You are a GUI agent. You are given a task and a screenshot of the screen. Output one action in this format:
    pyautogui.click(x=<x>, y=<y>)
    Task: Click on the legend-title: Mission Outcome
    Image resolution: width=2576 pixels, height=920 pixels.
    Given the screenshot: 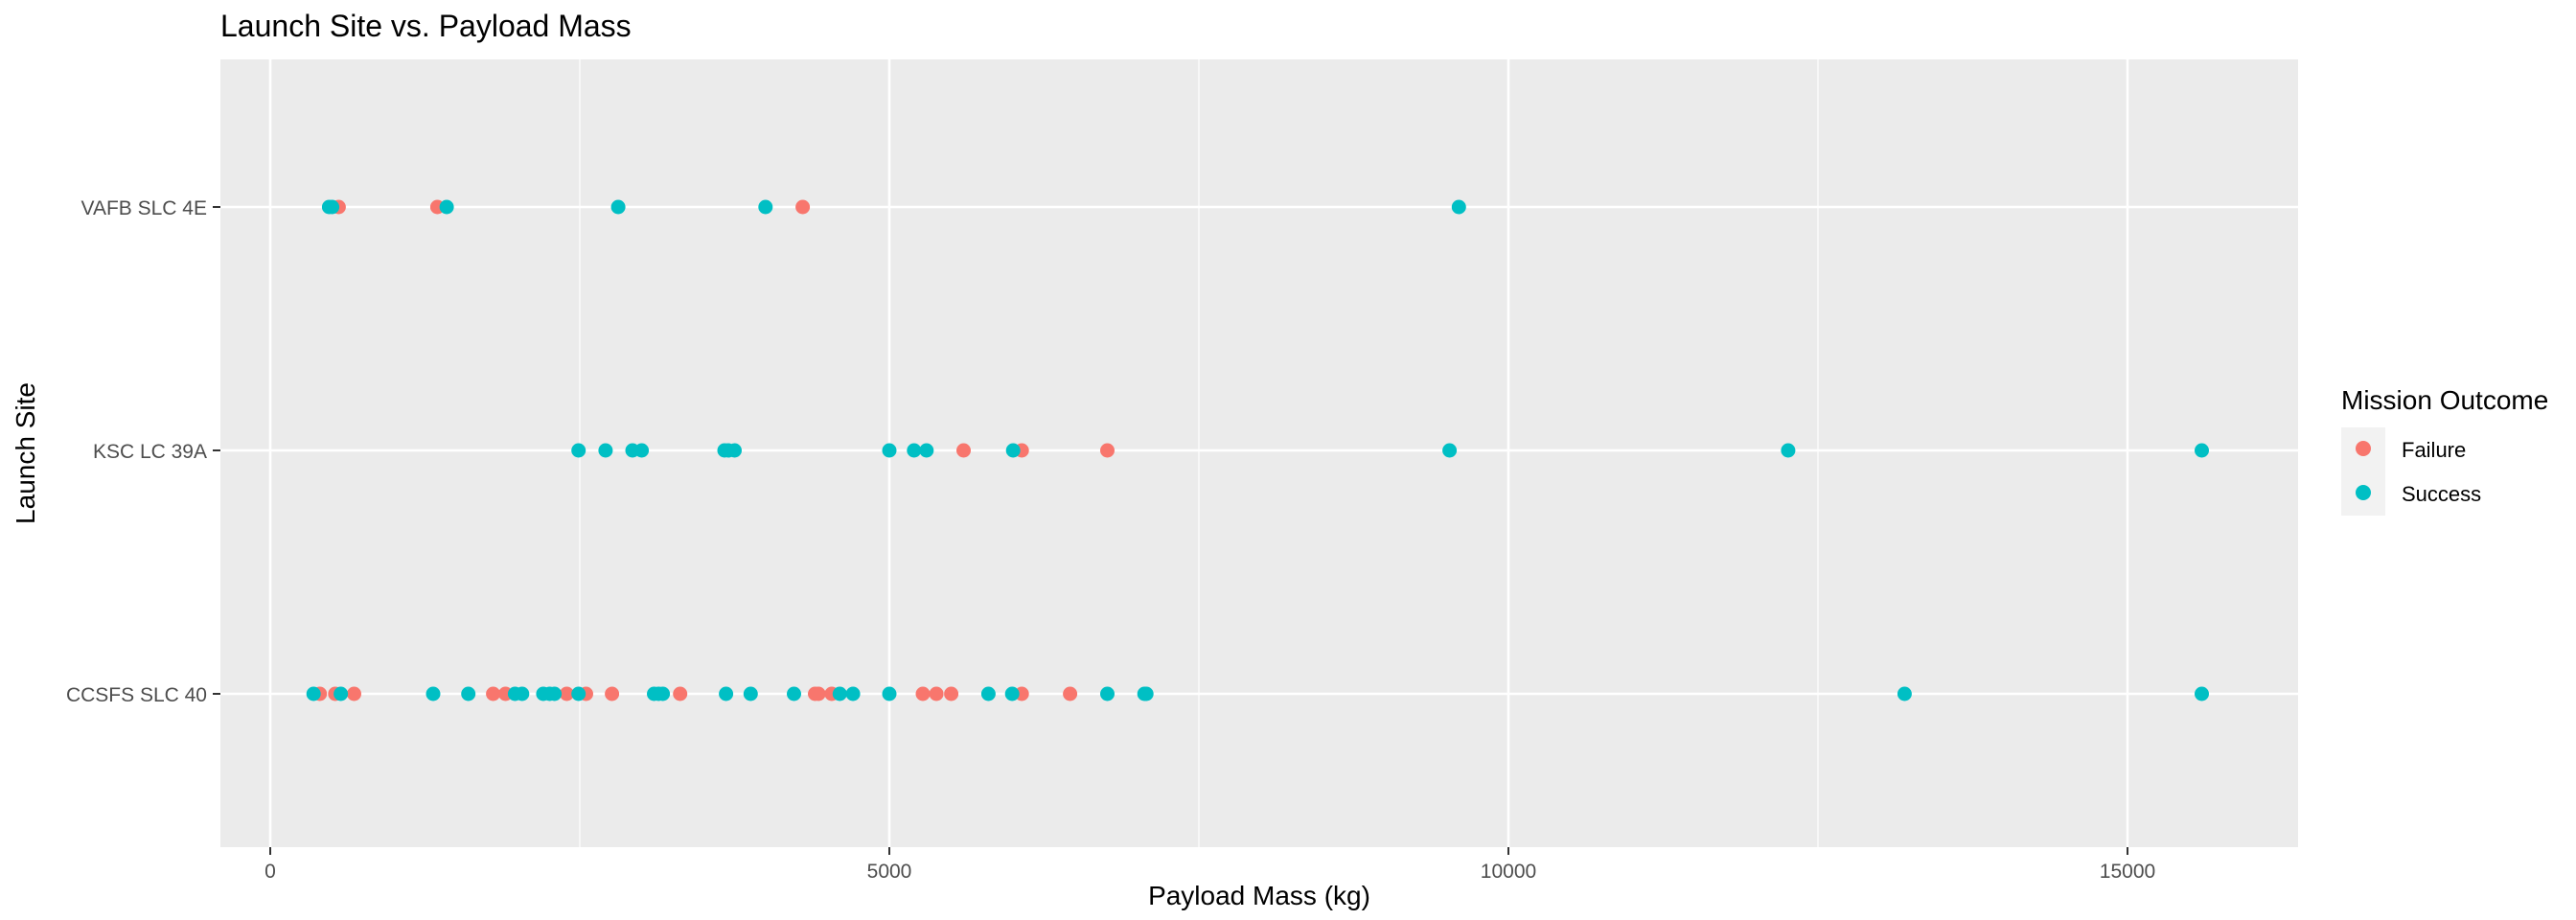 What is the action you would take?
    pyautogui.click(x=2444, y=400)
    